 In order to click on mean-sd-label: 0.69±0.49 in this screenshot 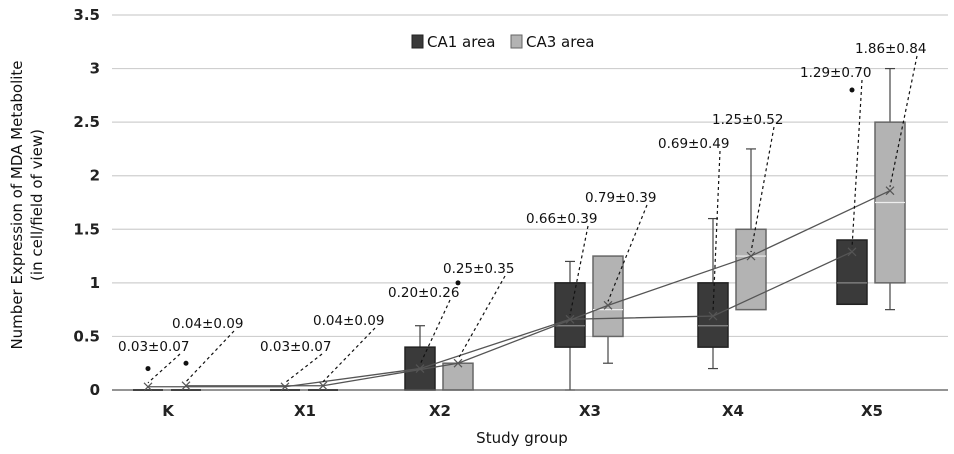, I will do `click(693, 144)`.